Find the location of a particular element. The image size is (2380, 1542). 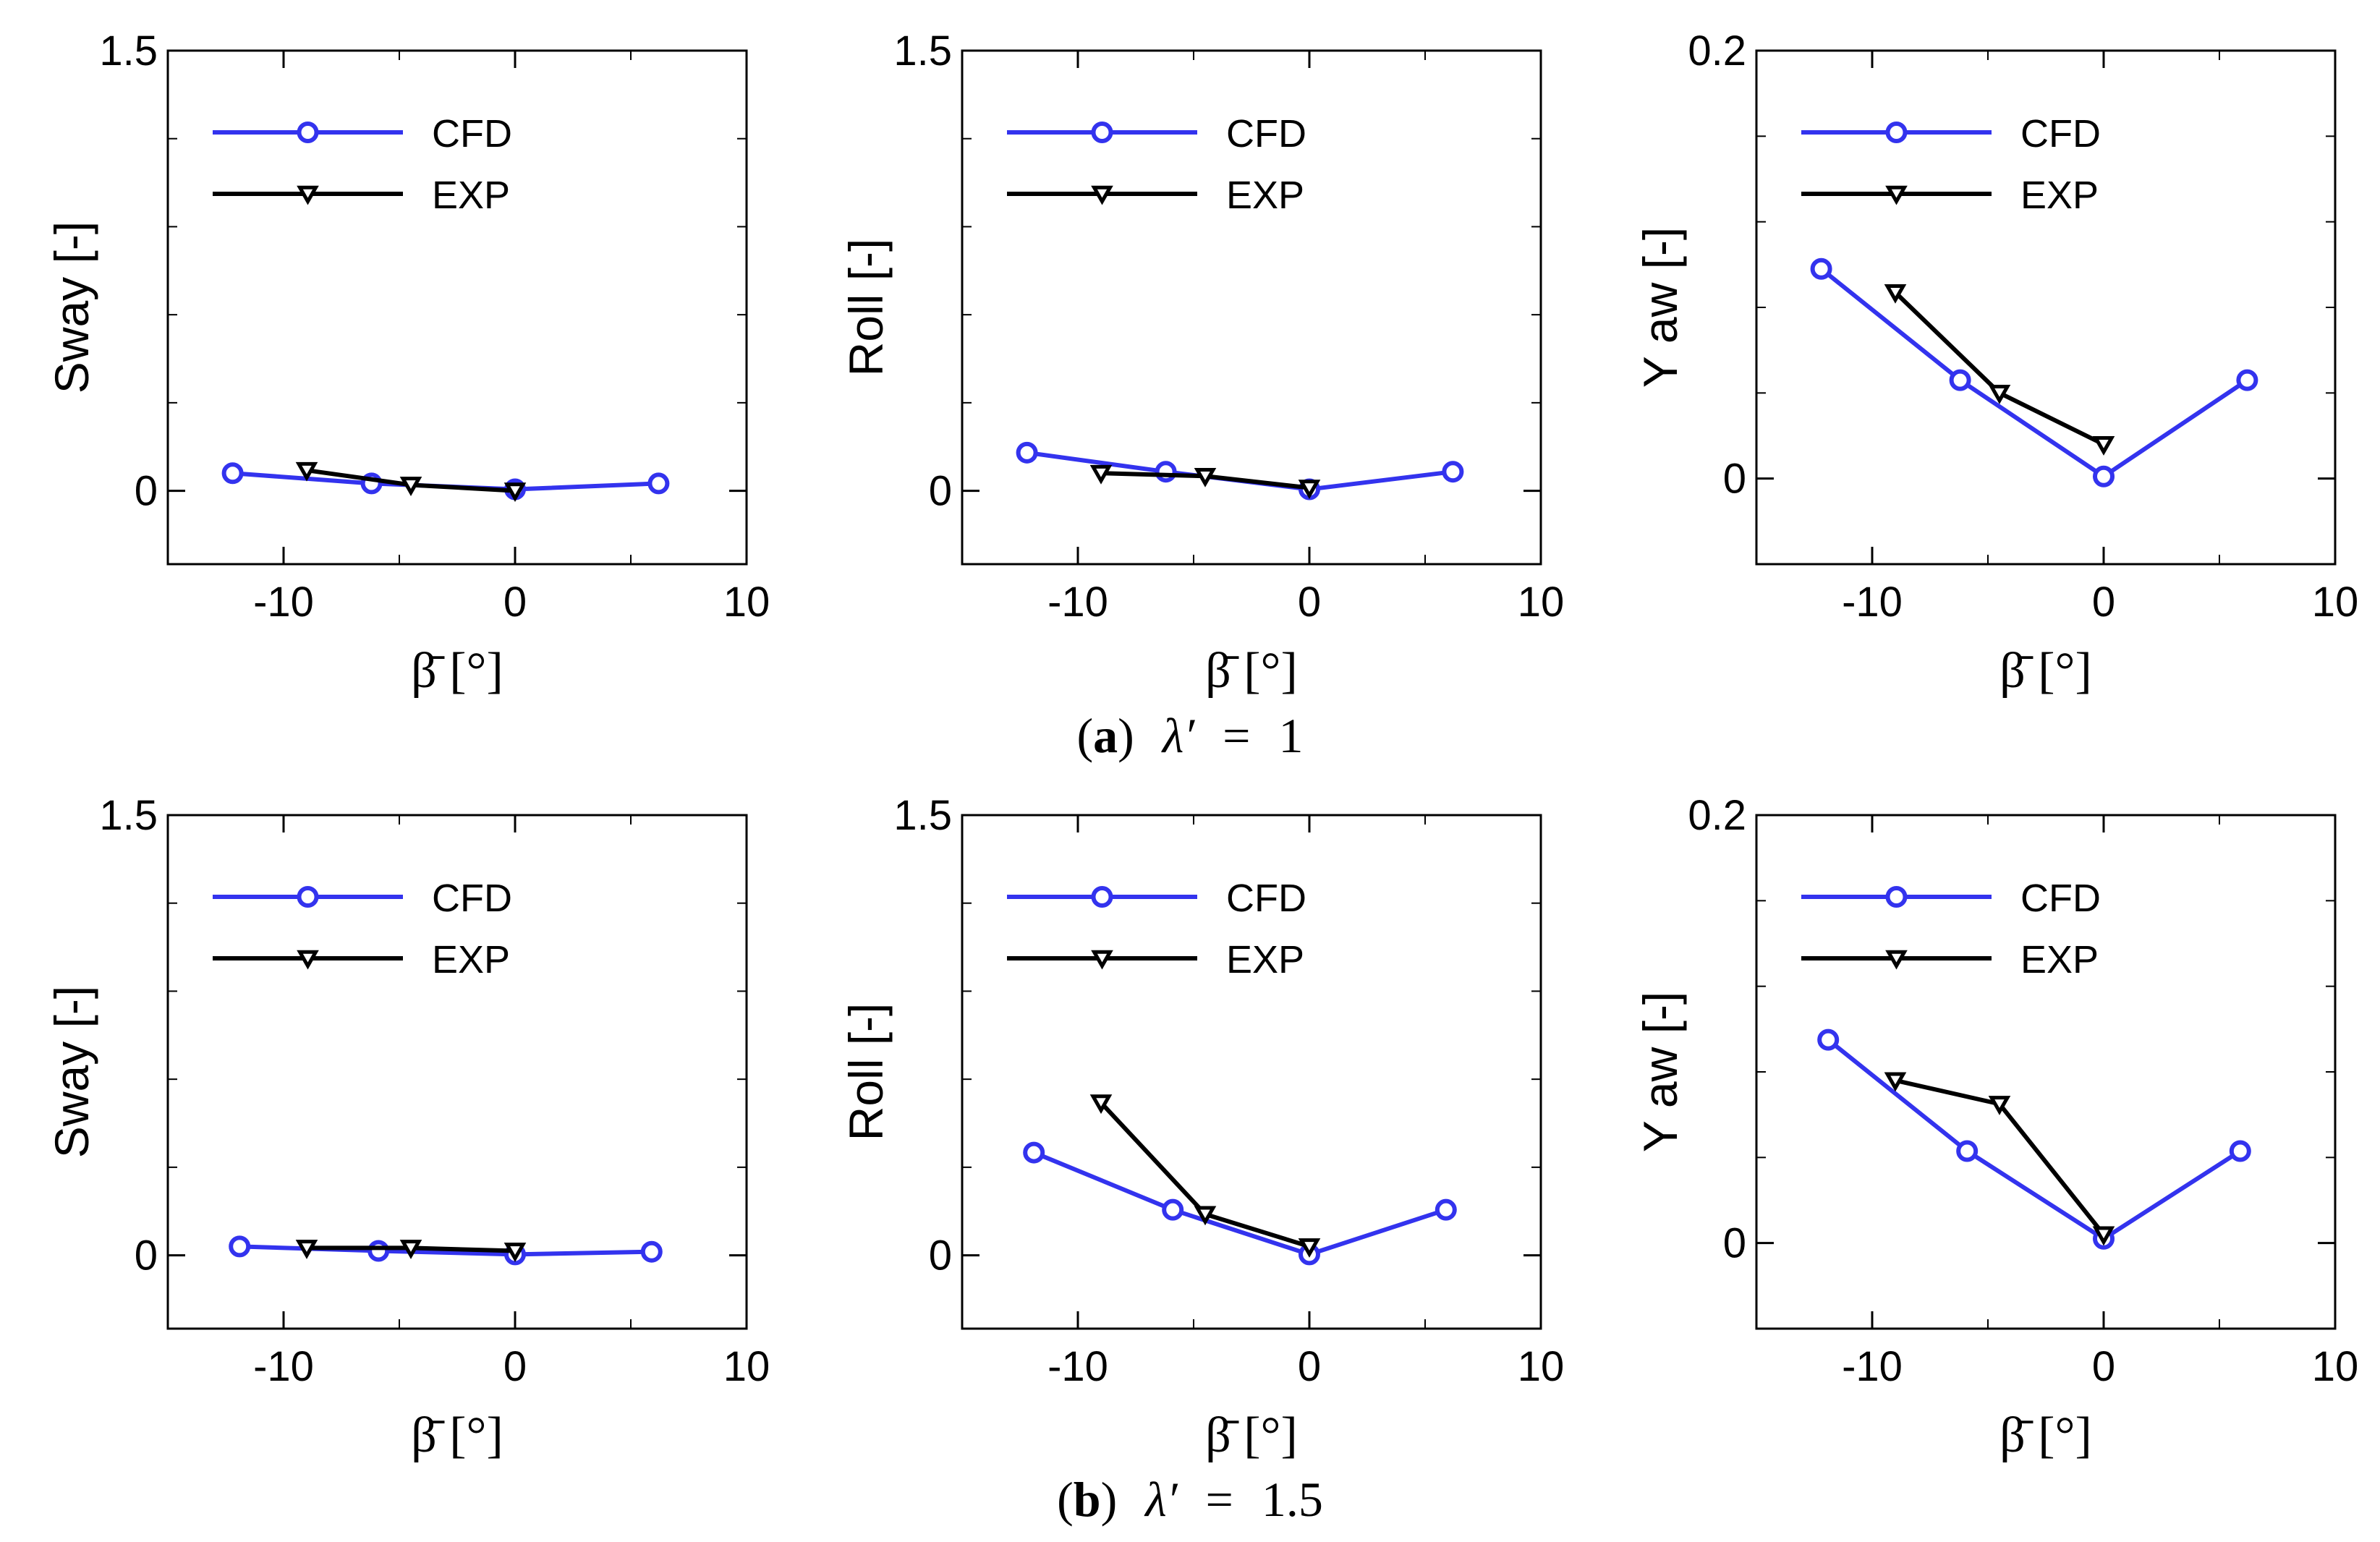

panel-5-ytick-label: 1.5 is located at coordinates (923, 815).